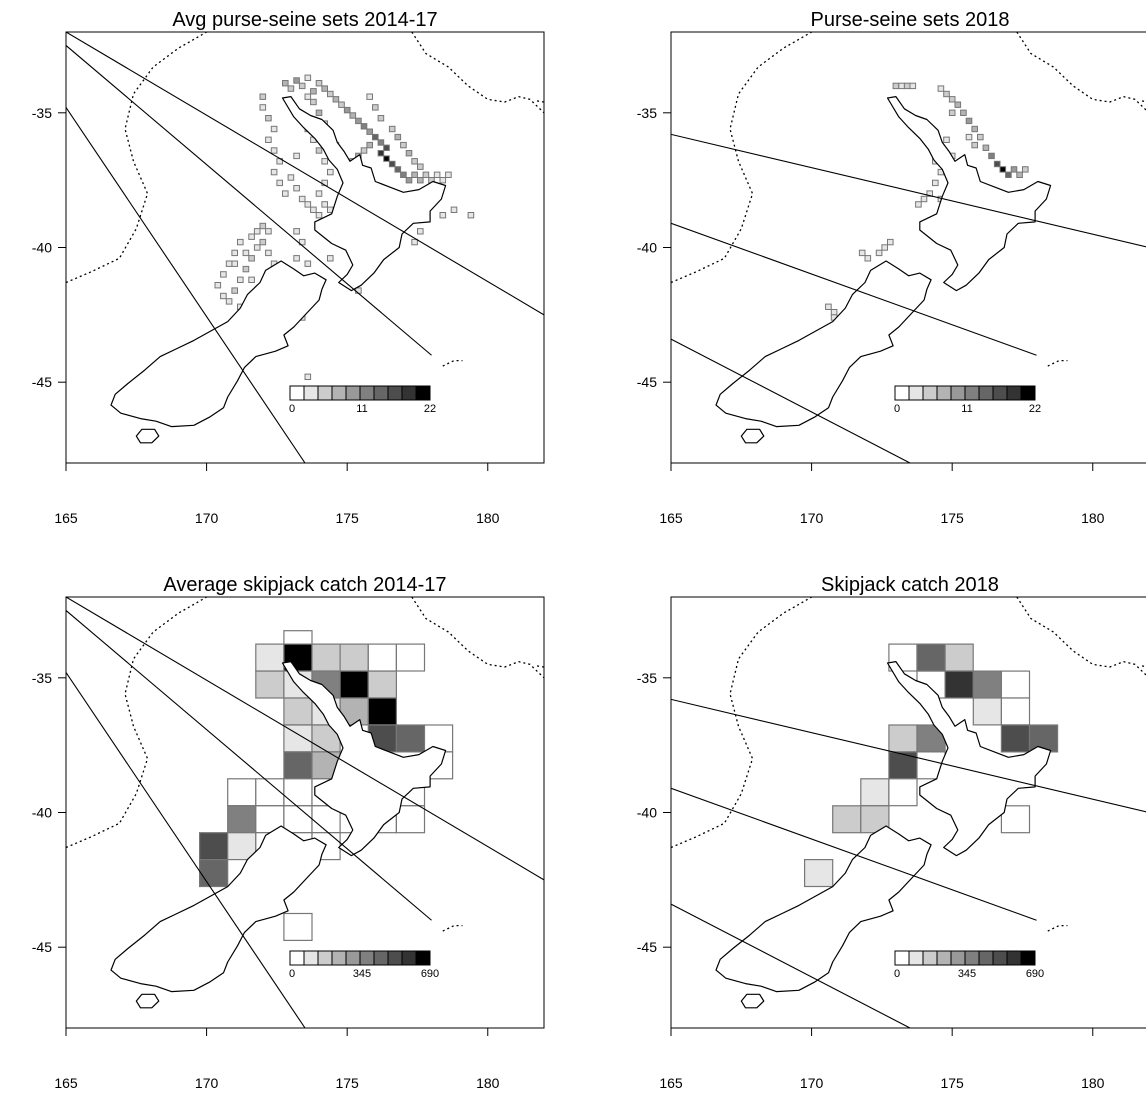 The width and height of the screenshot is (1146, 1097). I want to click on legend-min-label: 0, so click(292, 409).